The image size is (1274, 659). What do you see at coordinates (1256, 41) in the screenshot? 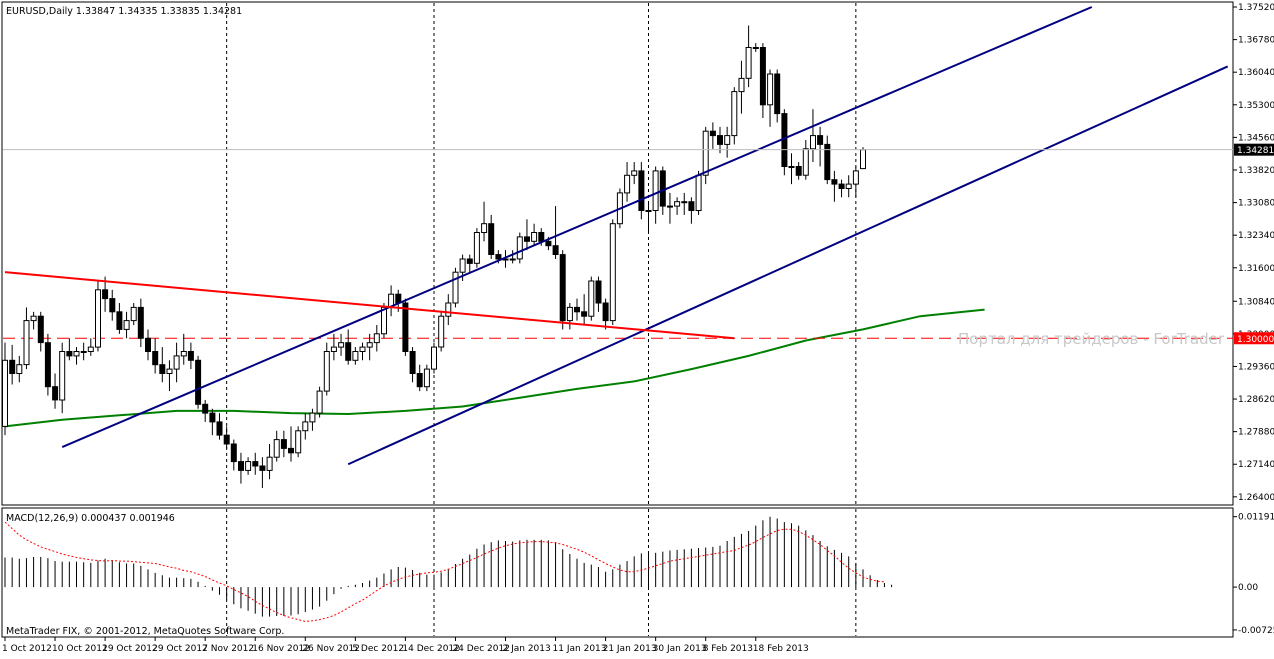
I see `price-tick-label: 1.36780` at bounding box center [1256, 41].